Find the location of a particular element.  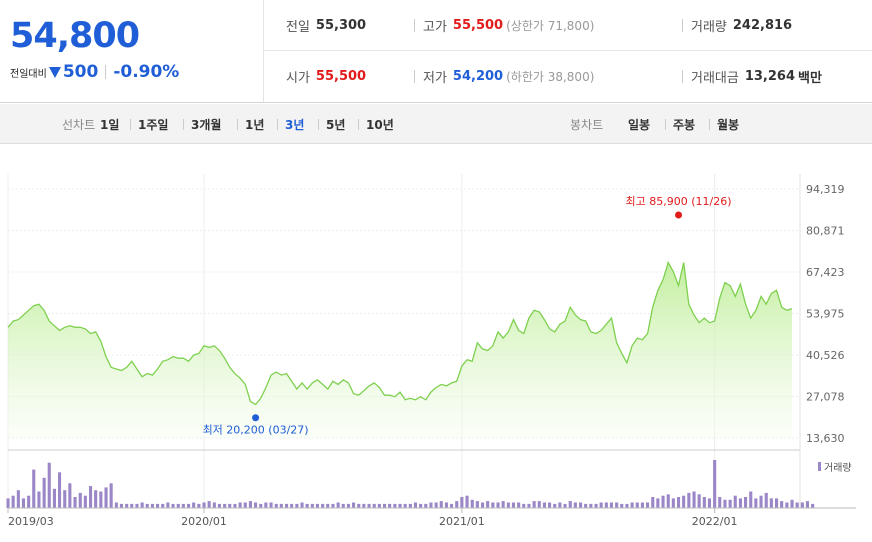

y-tick-label: 94,319 is located at coordinates (825, 189).